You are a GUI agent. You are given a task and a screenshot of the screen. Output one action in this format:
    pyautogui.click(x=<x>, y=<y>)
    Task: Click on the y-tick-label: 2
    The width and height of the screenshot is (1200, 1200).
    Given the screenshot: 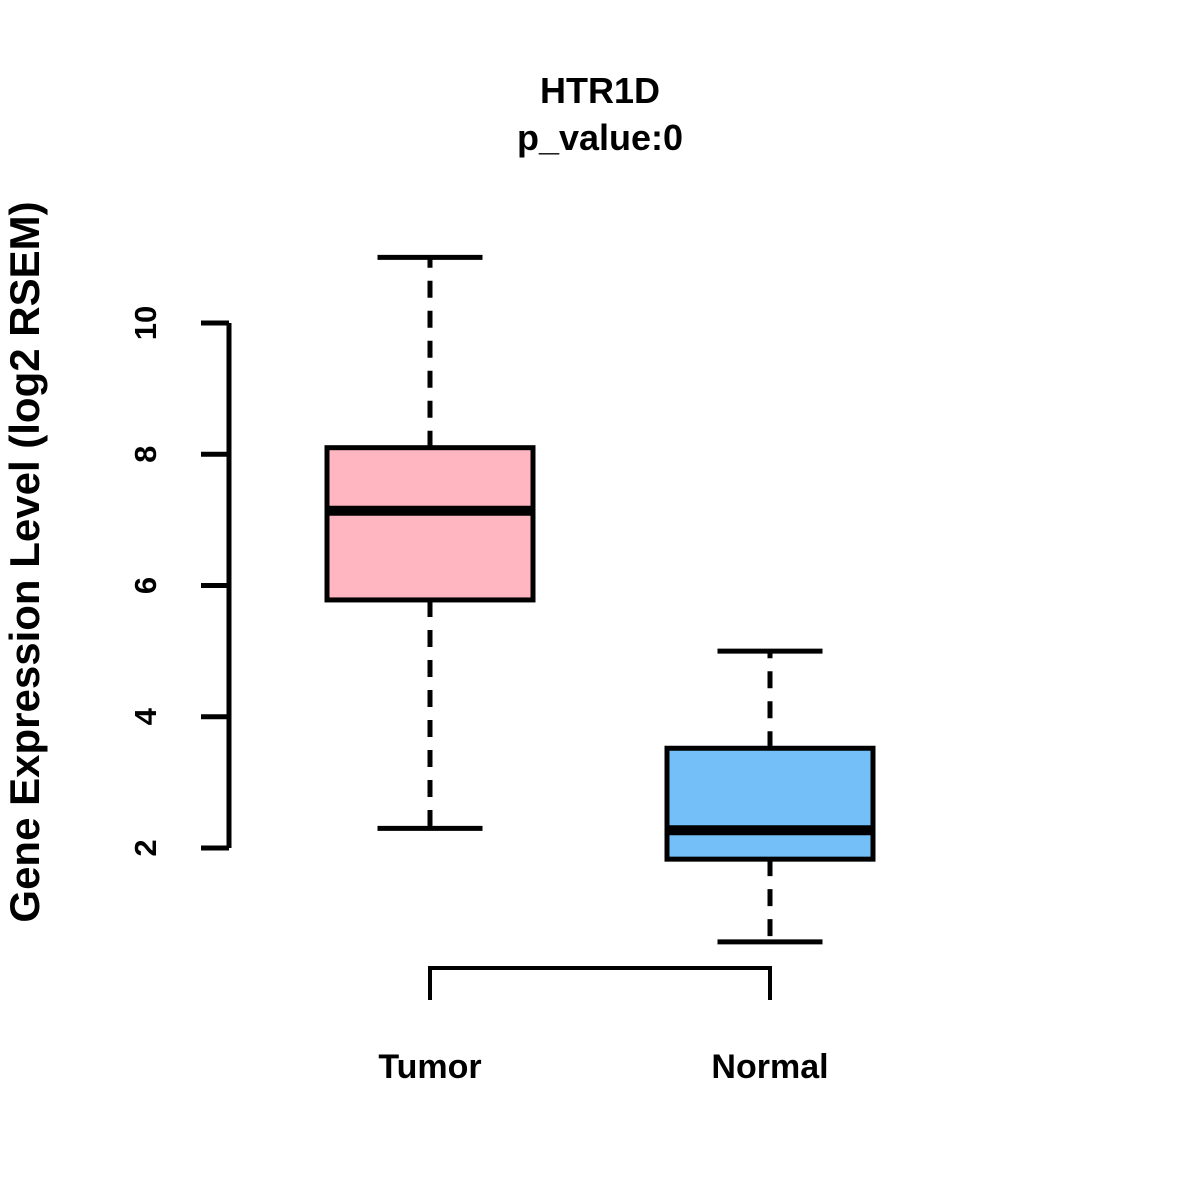 What is the action you would take?
    pyautogui.click(x=145, y=847)
    